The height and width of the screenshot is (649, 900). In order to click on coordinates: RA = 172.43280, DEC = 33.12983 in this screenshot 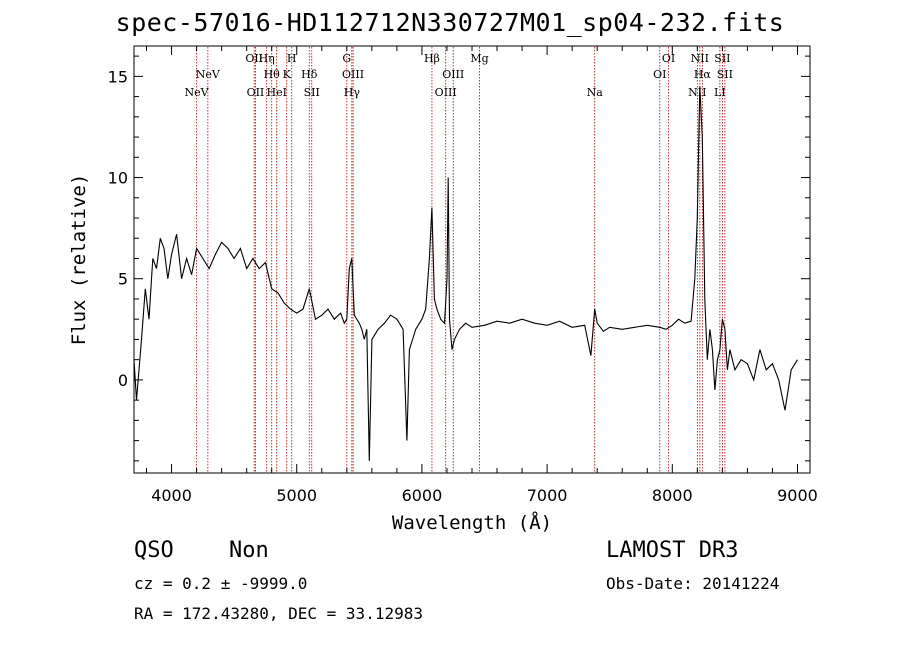, I will do `click(278, 613)`.